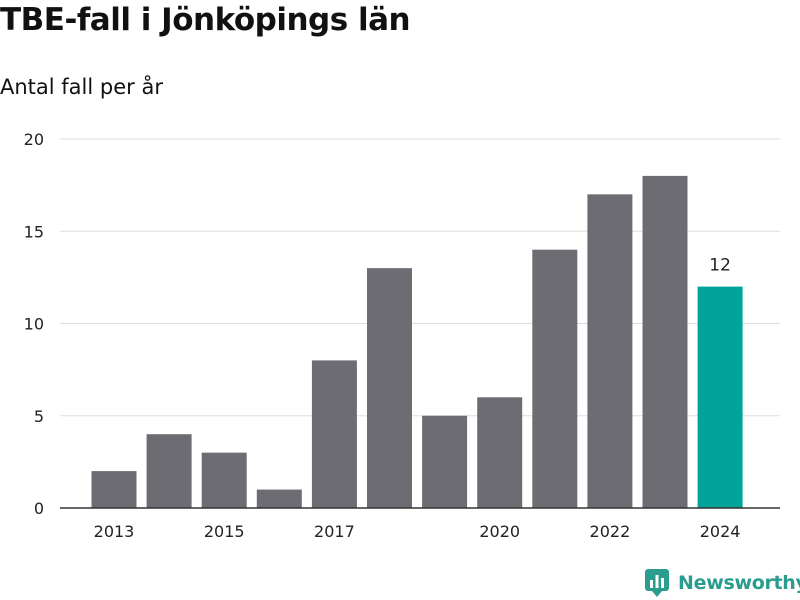  What do you see at coordinates (224, 480) in the screenshot?
I see `bar-2015` at bounding box center [224, 480].